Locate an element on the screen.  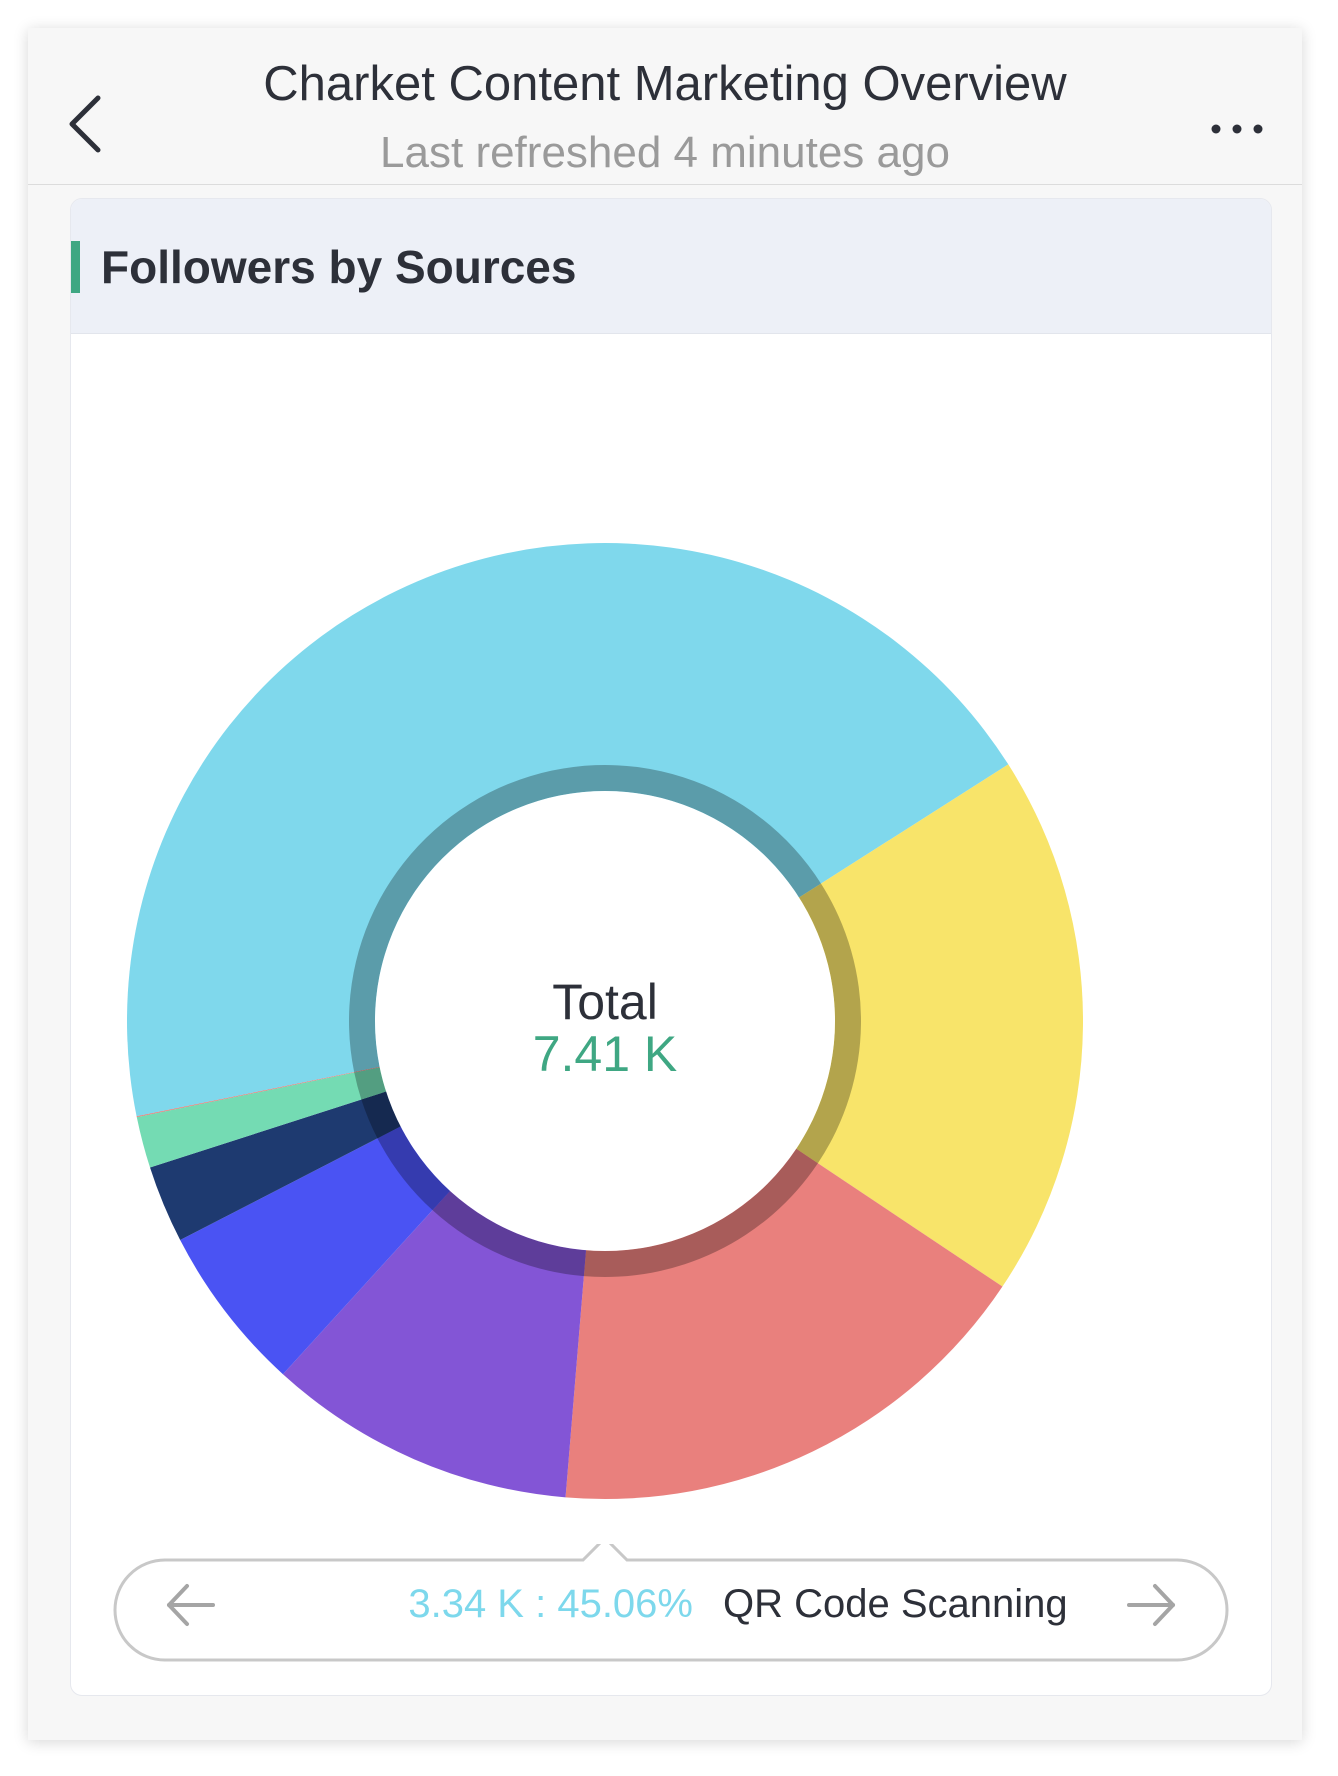
selected-slice-legend: 3.34 K : 45.06% QR Code Scanning is located at coordinates (671, 1603).